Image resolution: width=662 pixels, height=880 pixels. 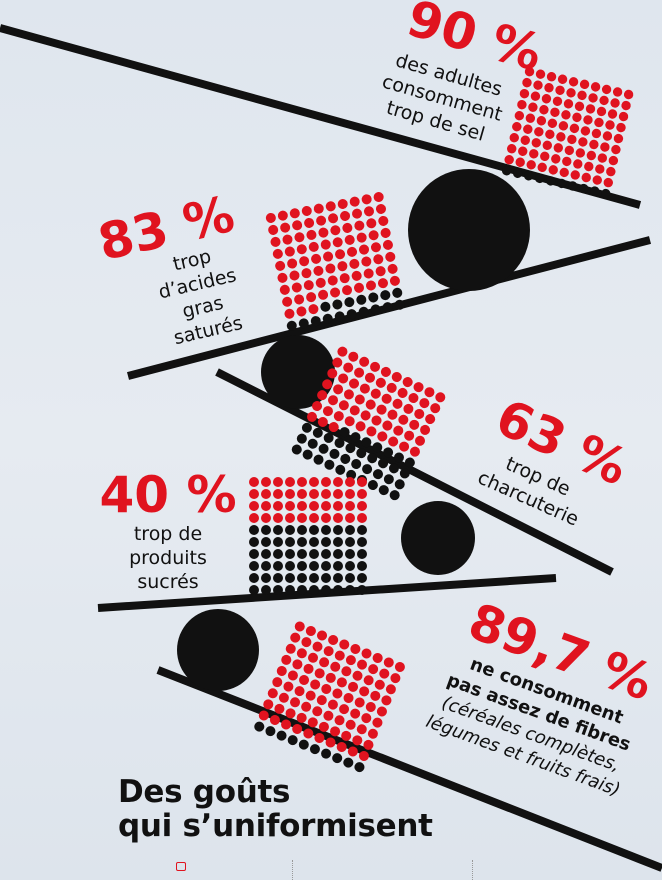 What do you see at coordinates (167, 495) in the screenshot?
I see `stat-4-value: 40 %` at bounding box center [167, 495].